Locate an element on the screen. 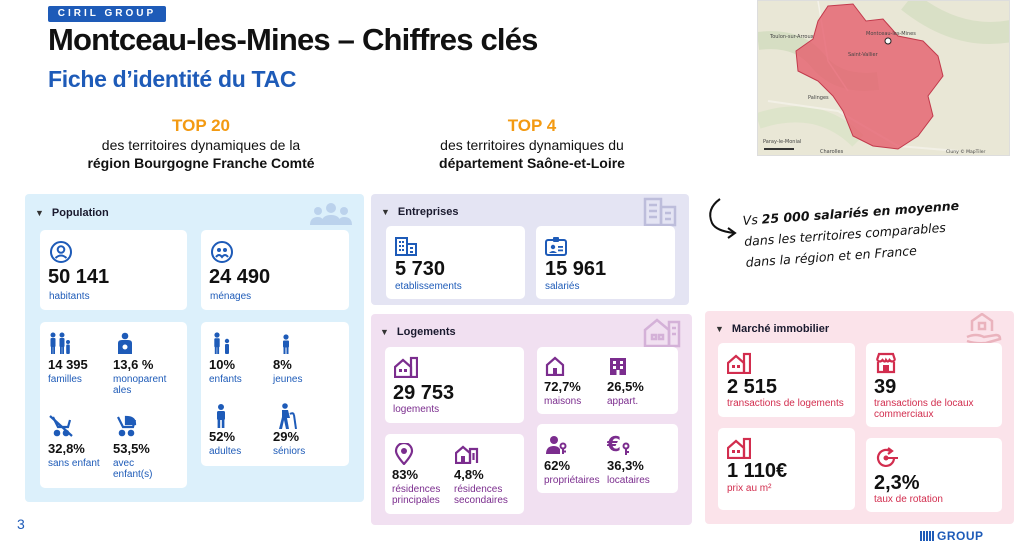 Image resolution: width=1021 pixels, height=550 pixels. proprietaires-value: 62% is located at coordinates (557, 465).